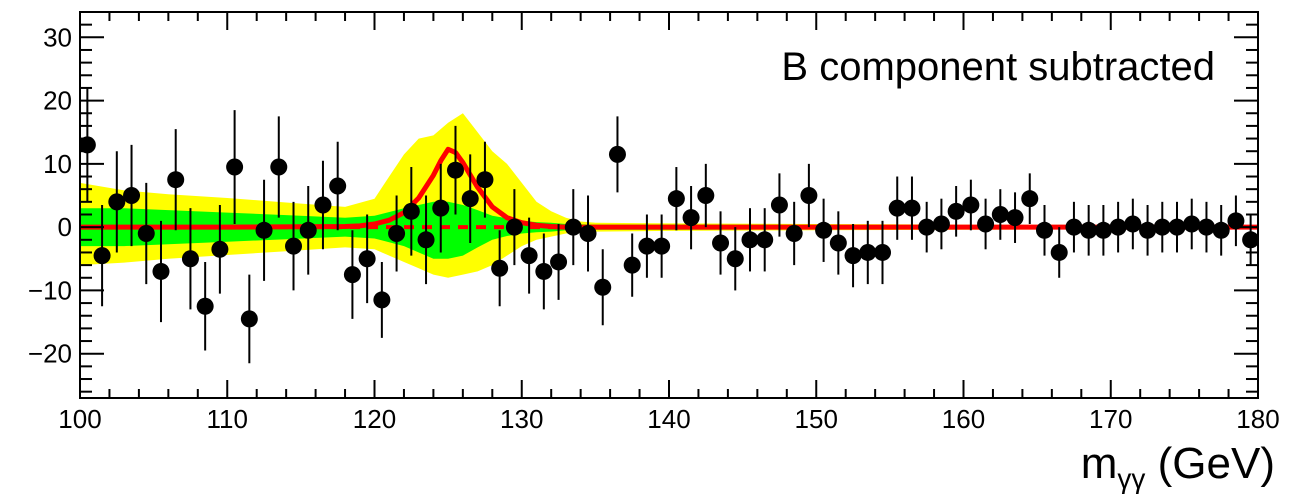  I want to click on x-tick-label: 110, so click(227, 419).